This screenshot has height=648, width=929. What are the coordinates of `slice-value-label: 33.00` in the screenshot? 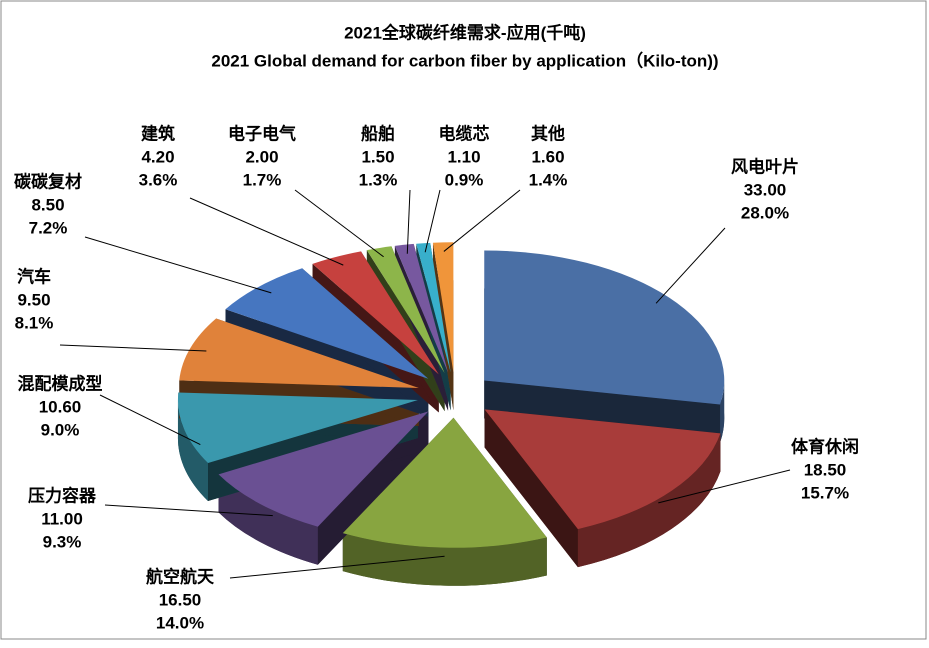 It's located at (765, 189).